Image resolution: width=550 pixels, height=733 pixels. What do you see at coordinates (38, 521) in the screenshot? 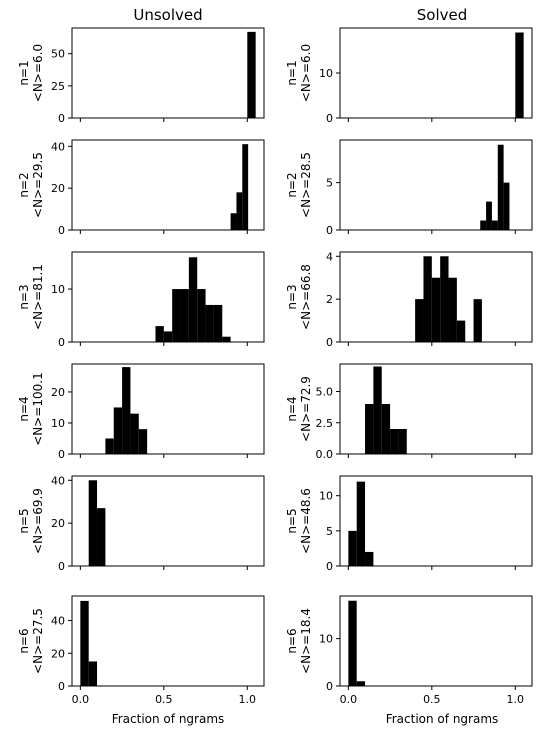
I see `panel-label-mean: <N>=69.9` at bounding box center [38, 521].